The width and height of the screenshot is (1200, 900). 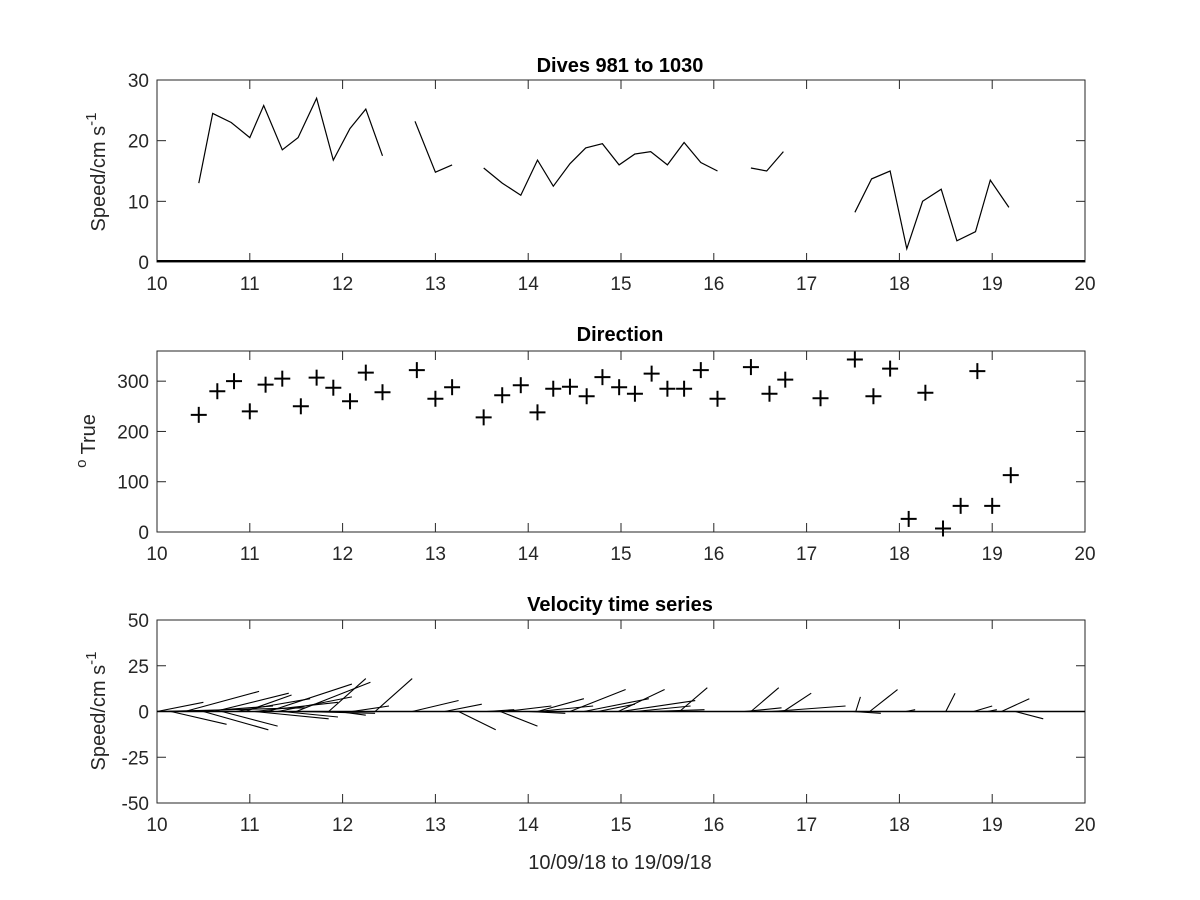 What do you see at coordinates (342, 284) in the screenshot?
I see `speed-x-tick-label: 12` at bounding box center [342, 284].